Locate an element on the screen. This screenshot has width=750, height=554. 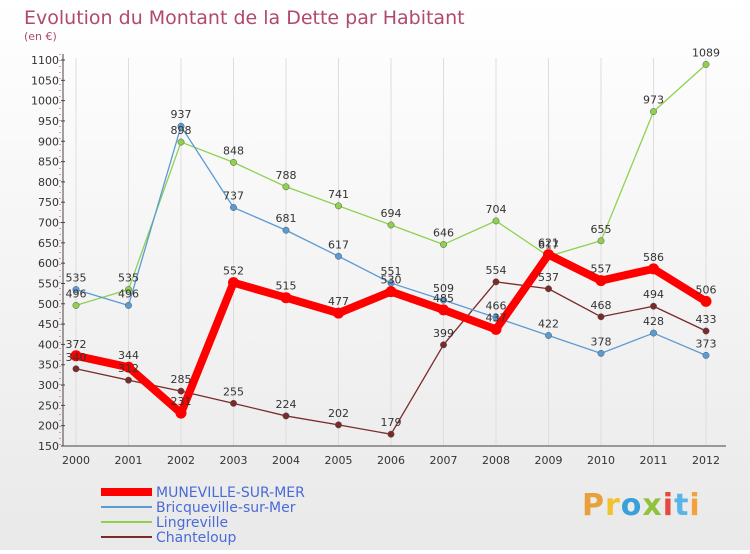
x-tick-label: 2008 is located at coordinates (496, 460).